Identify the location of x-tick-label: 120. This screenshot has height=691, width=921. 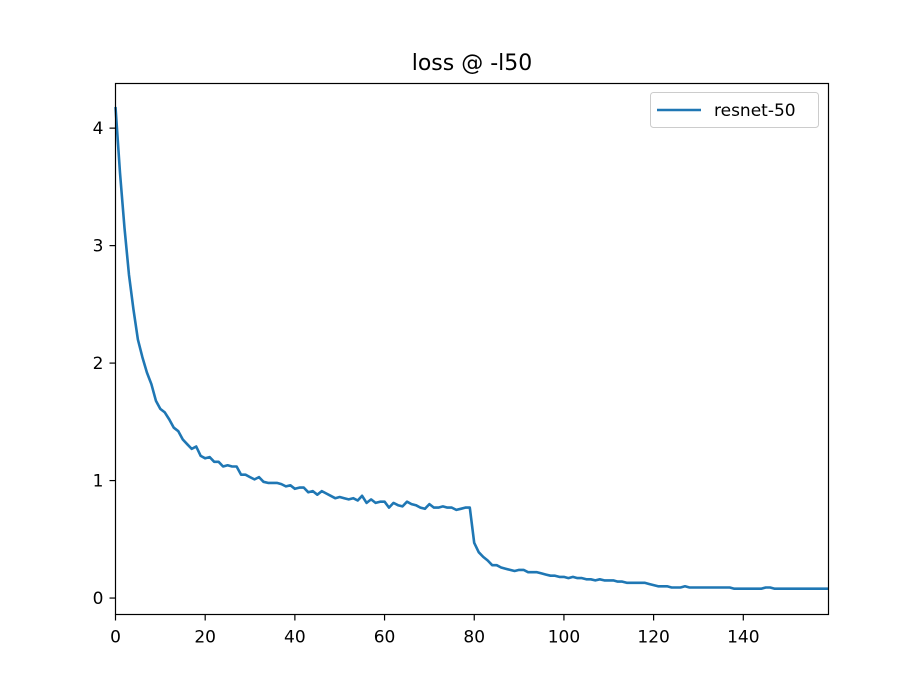
(653, 638).